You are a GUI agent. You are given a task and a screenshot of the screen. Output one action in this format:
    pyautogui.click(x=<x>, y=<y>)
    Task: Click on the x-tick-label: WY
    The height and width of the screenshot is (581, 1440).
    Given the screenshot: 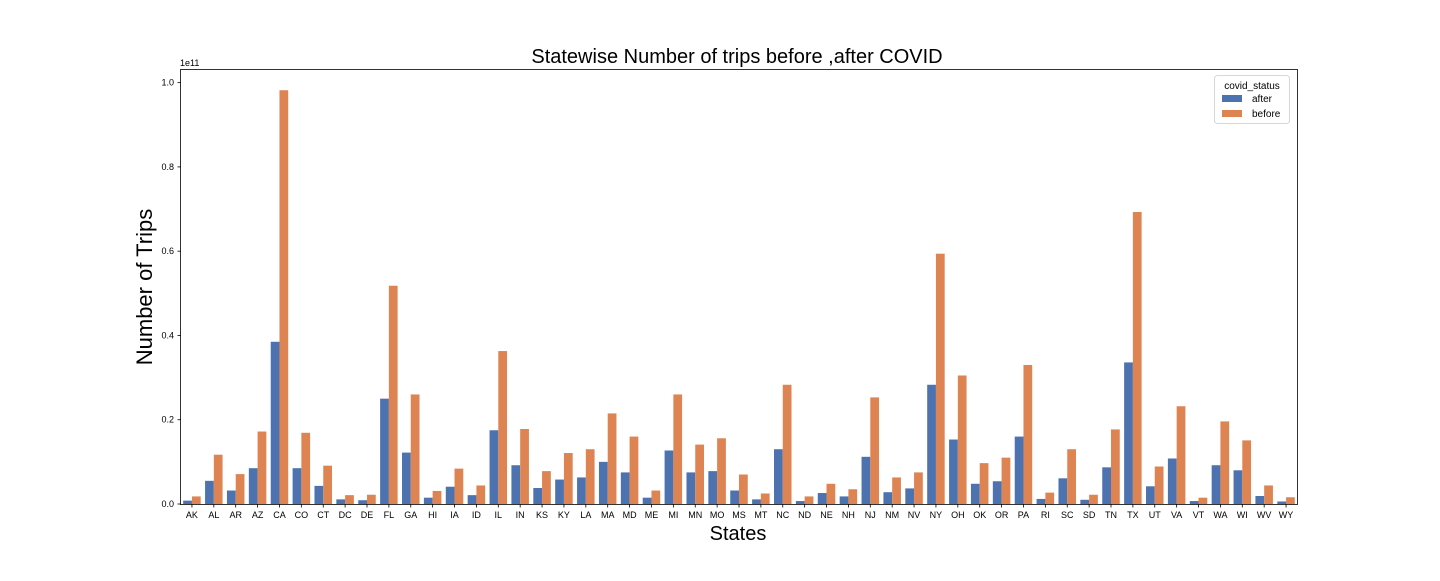 What is the action you would take?
    pyautogui.click(x=1286, y=515)
    